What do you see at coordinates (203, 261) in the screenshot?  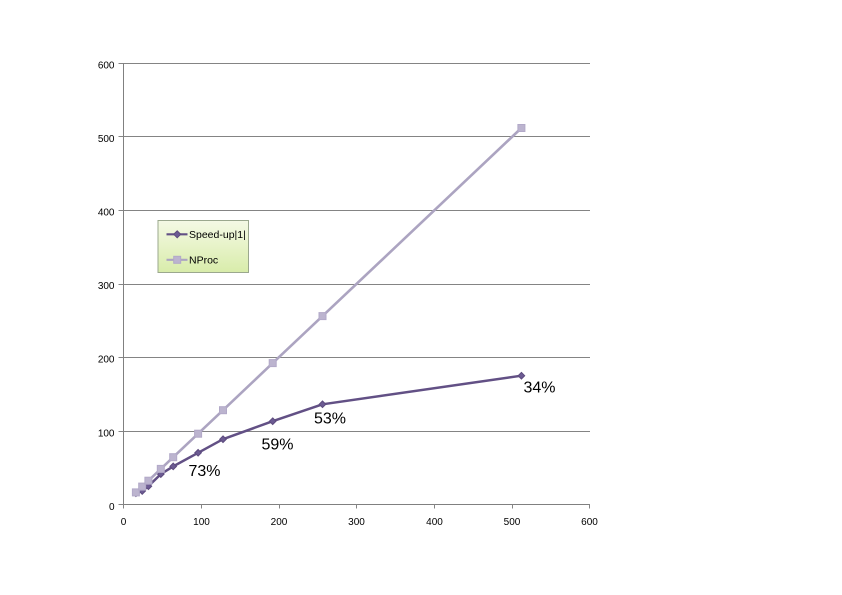 I see `svg-text: NProc` at bounding box center [203, 261].